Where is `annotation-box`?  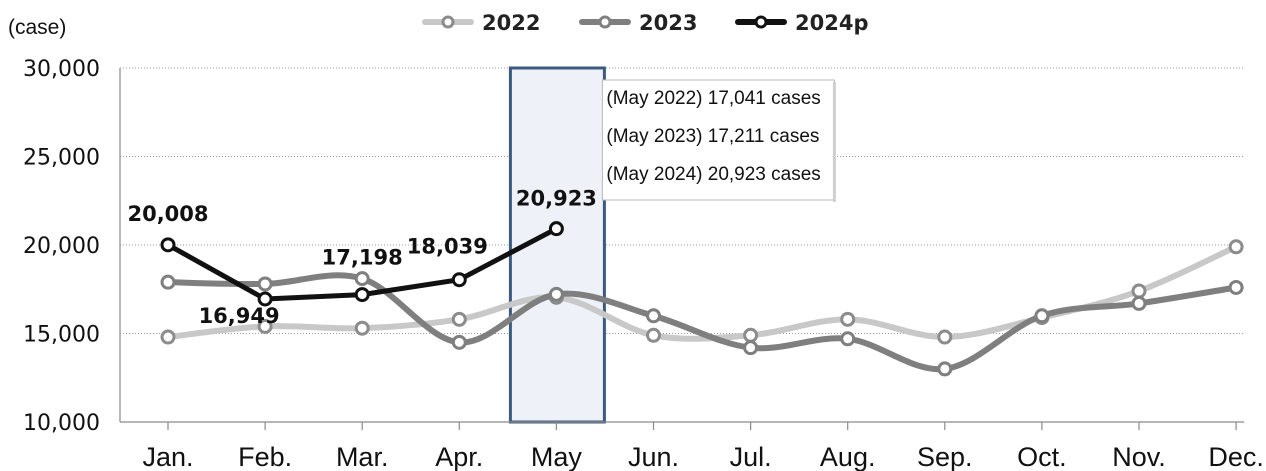
annotation-box is located at coordinates (718, 140).